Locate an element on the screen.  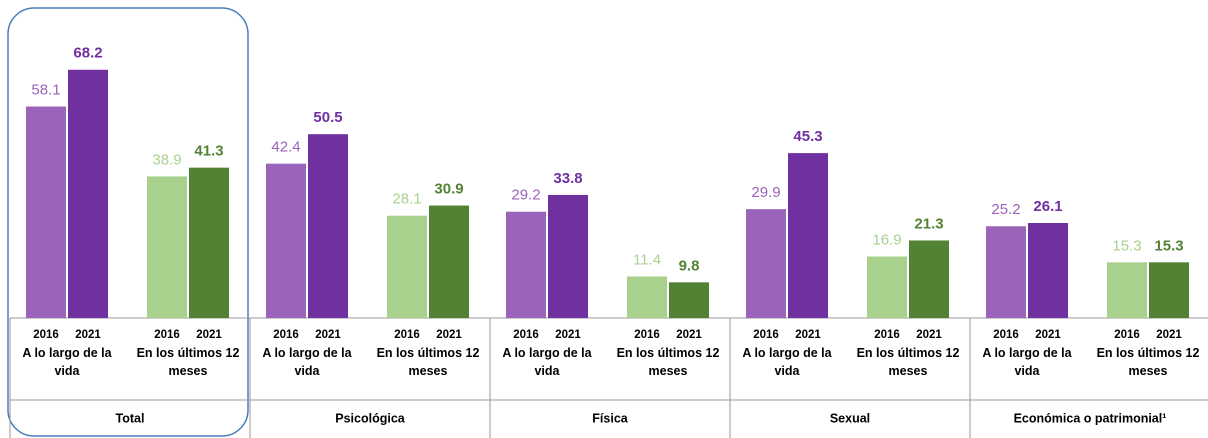
value-label: 42.4 is located at coordinates (285, 147).